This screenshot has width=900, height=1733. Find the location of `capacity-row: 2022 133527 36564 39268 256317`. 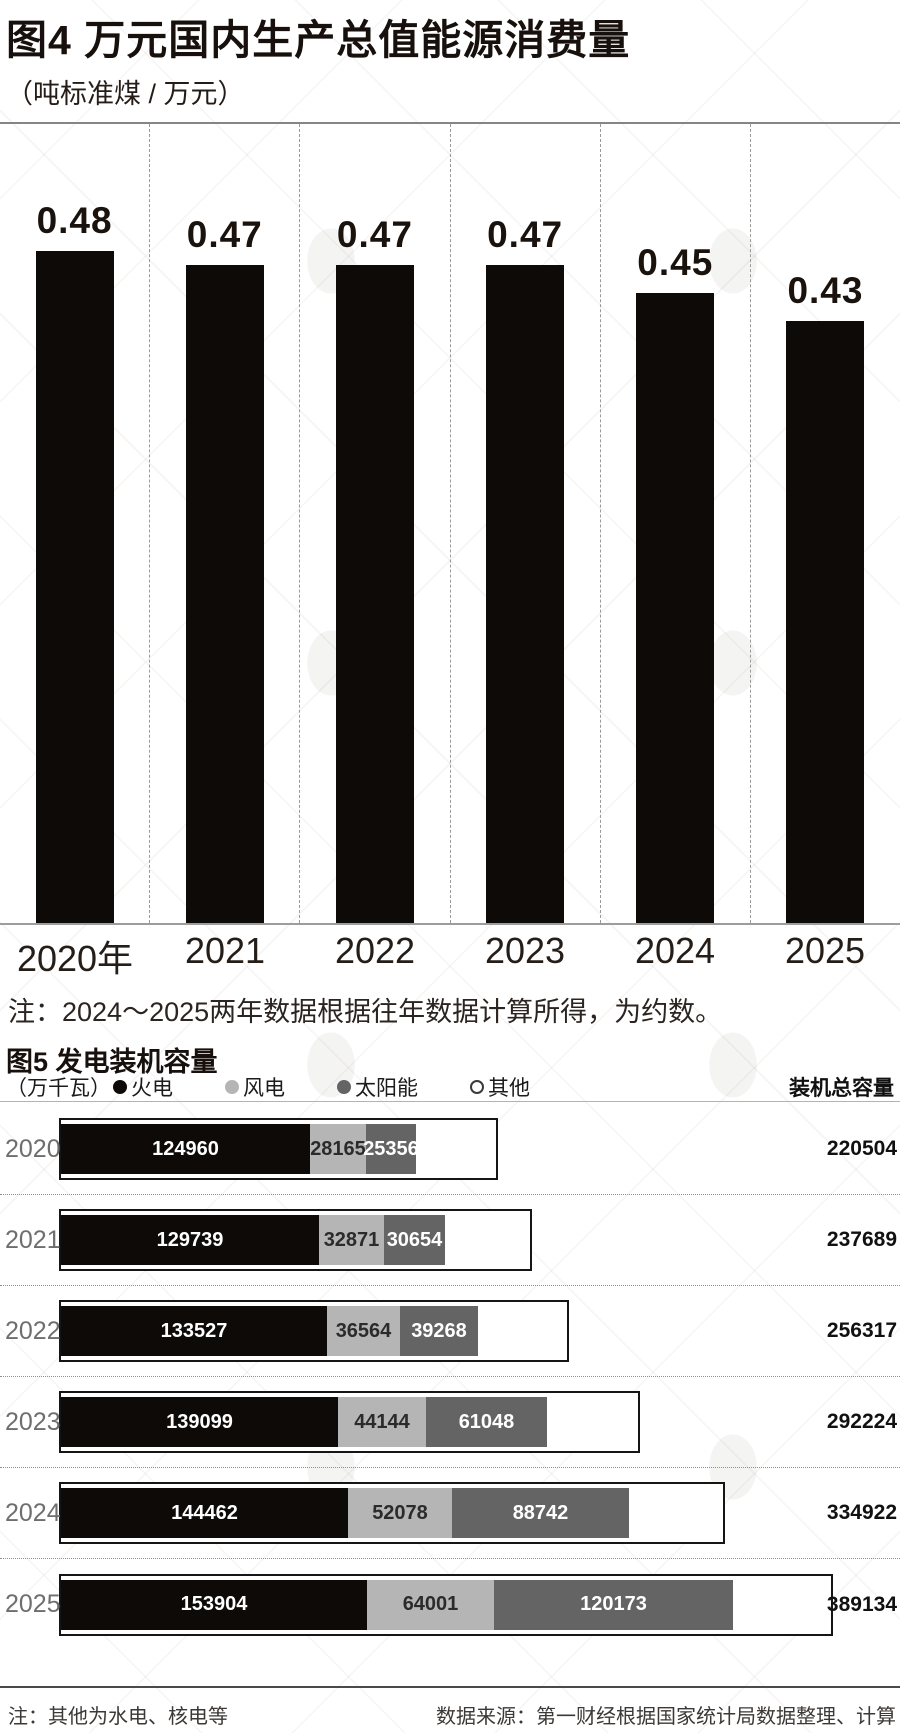

capacity-row: 2022 133527 36564 39268 256317 is located at coordinates (450, 1331).